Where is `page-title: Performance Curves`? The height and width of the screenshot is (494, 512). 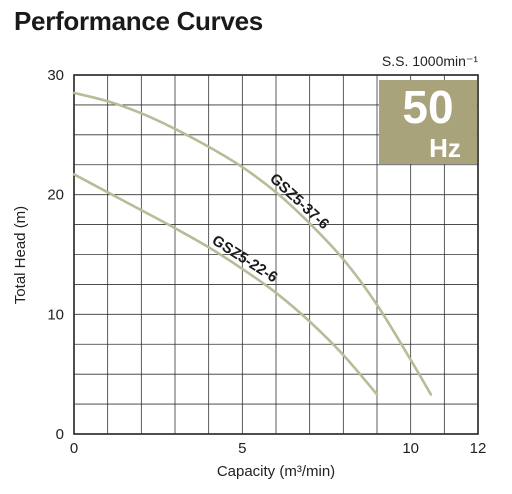 page-title: Performance Curves is located at coordinates (138, 21).